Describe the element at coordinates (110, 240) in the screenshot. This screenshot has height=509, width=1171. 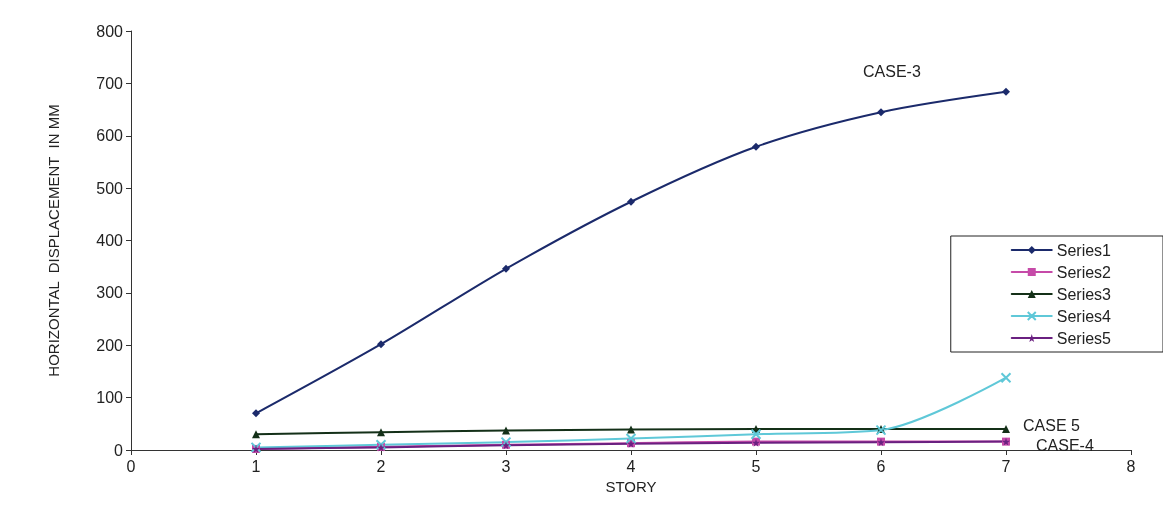
I see `y-tick-label: 400` at that location.